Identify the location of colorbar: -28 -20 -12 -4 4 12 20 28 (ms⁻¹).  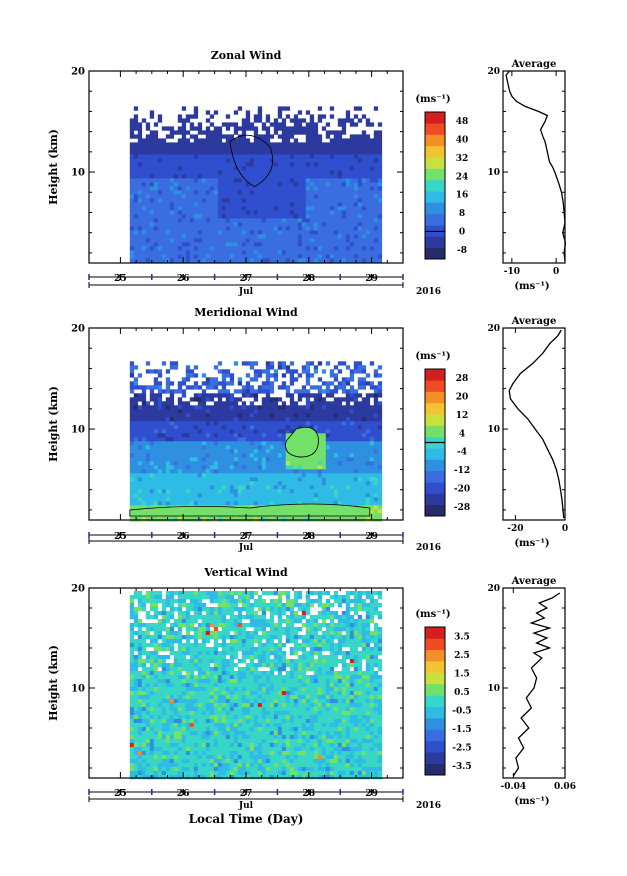
(442, 434).